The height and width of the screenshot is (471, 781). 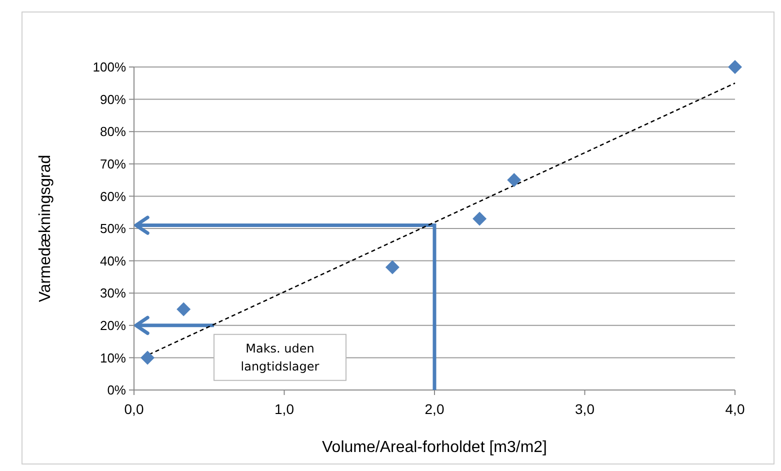 What do you see at coordinates (284, 409) in the screenshot?
I see `x-tick-label: 1,0` at bounding box center [284, 409].